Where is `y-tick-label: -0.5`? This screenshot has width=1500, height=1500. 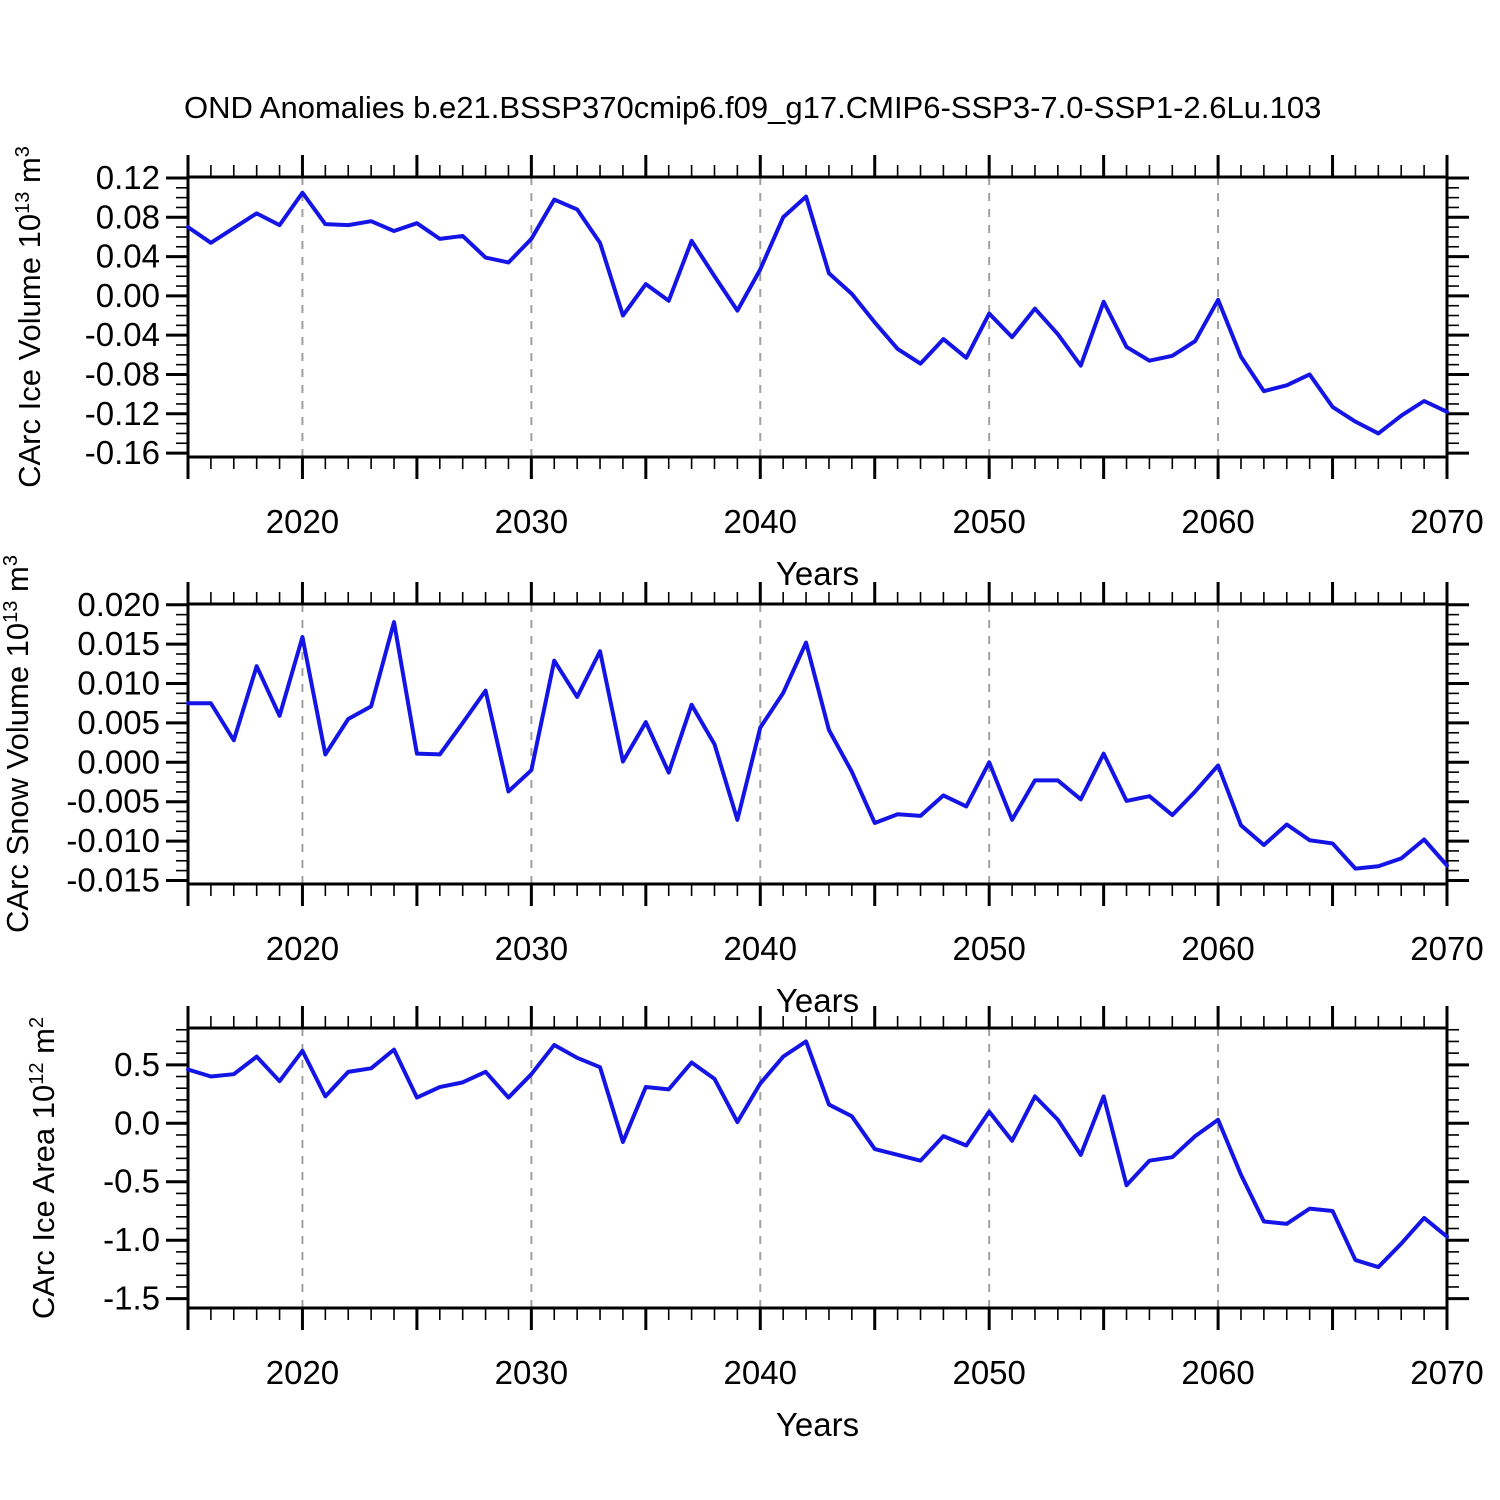 y-tick-label: -0.5 is located at coordinates (131, 1181).